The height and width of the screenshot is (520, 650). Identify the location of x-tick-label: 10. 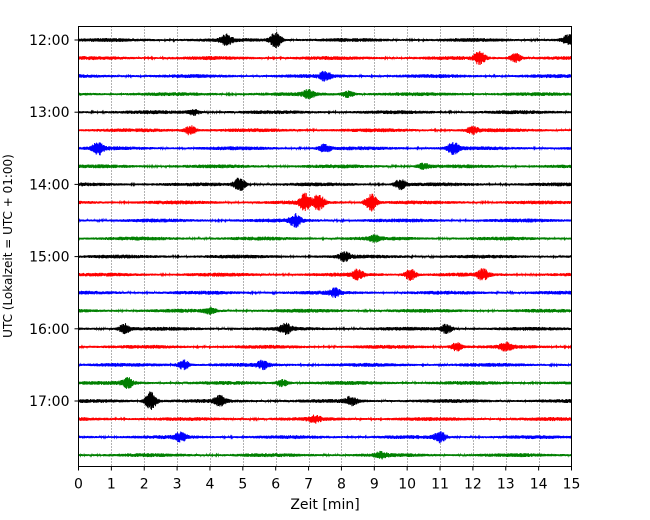
(407, 485).